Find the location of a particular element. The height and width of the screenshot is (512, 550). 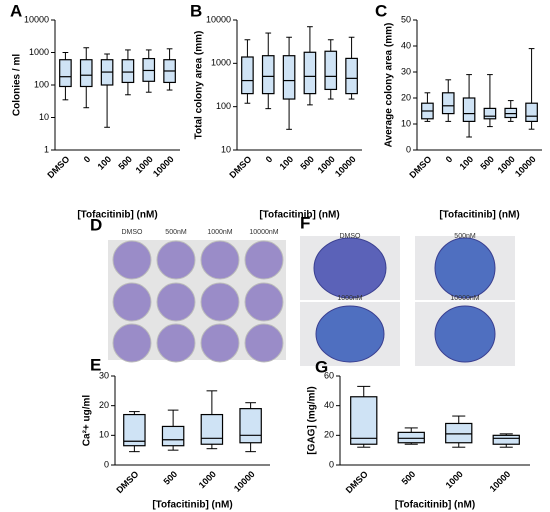

well-label: DMSO is located at coordinates (133, 232).